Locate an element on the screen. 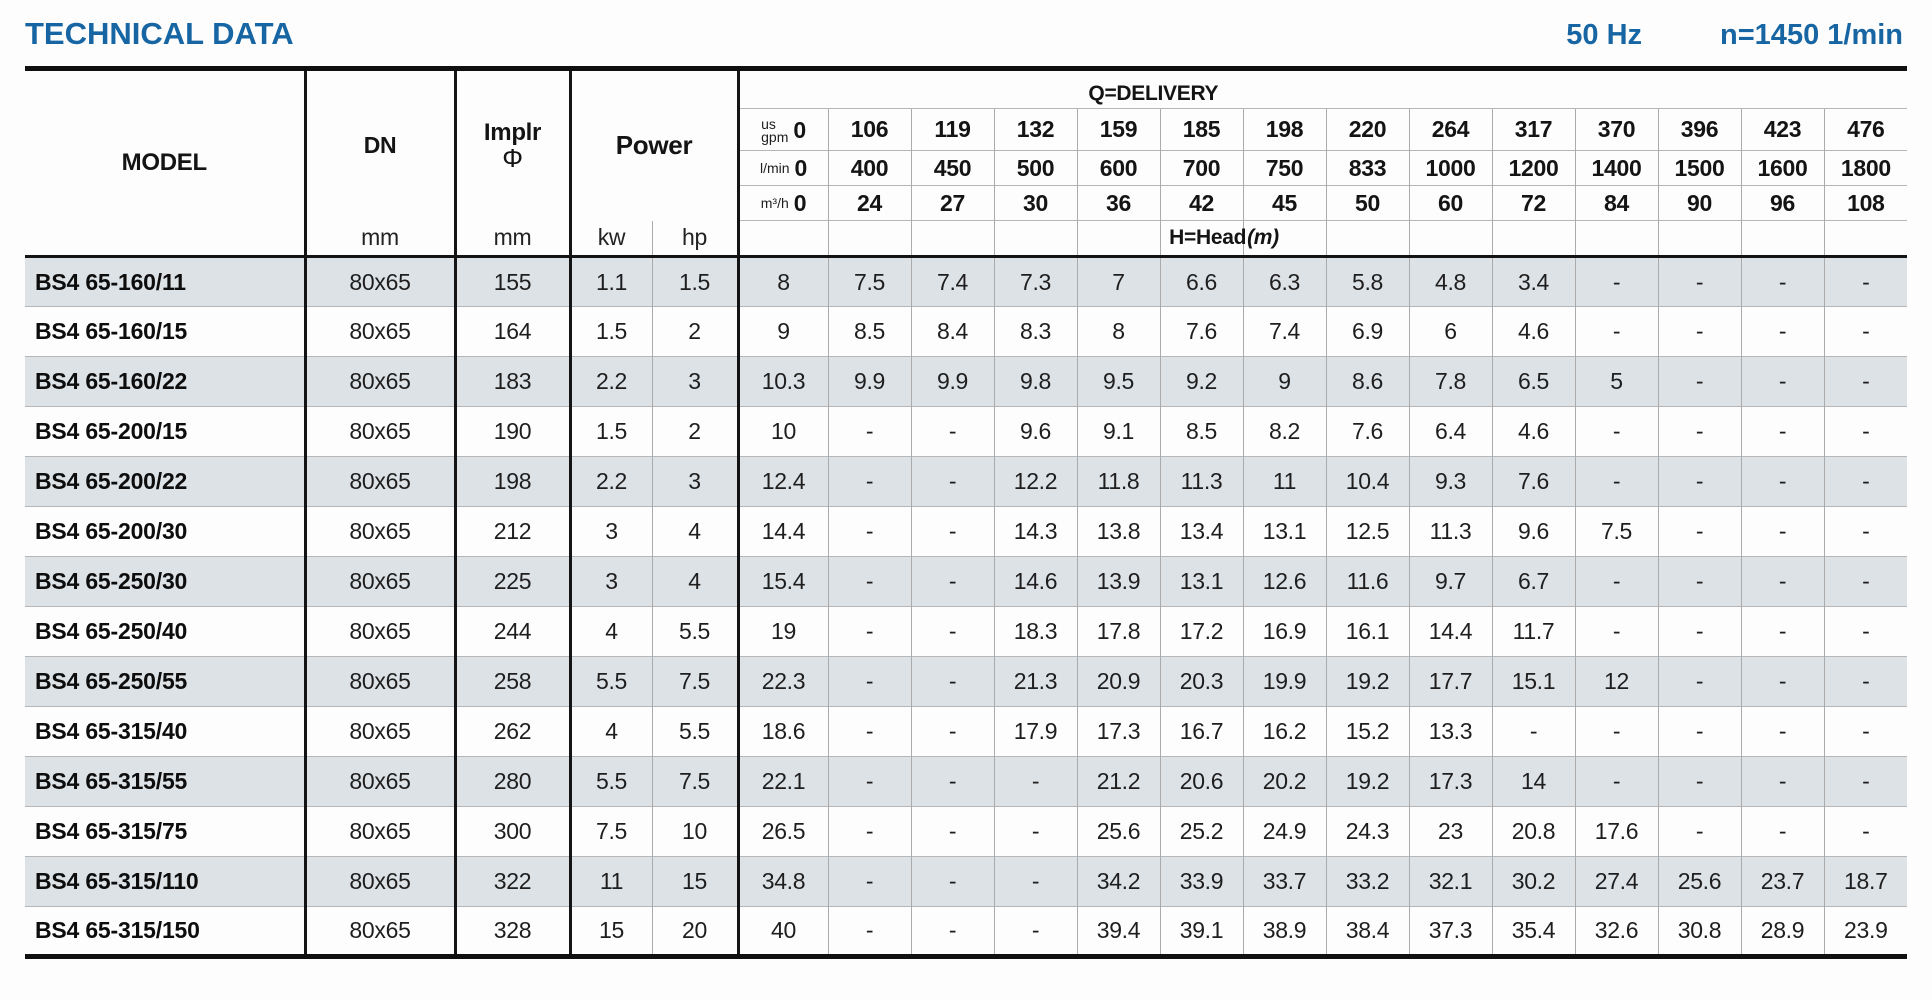  kw-cell: 1.1 is located at coordinates (610, 281).